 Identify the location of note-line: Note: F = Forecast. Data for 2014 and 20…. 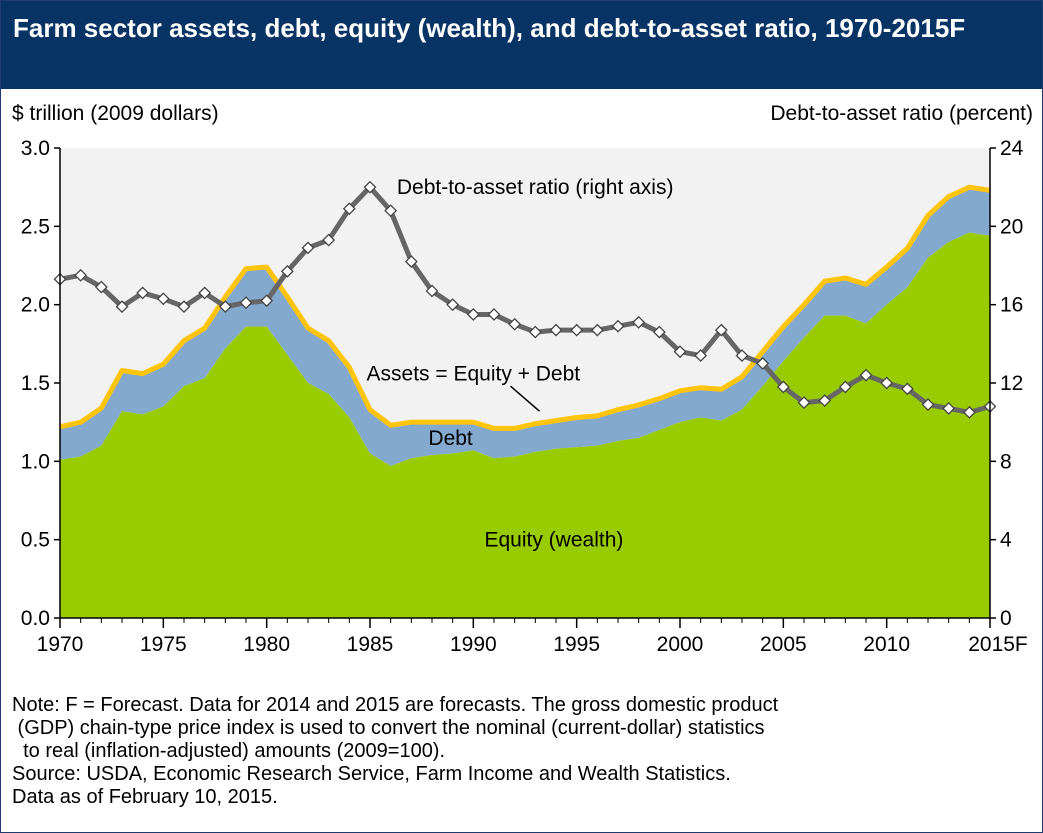
(395, 705).